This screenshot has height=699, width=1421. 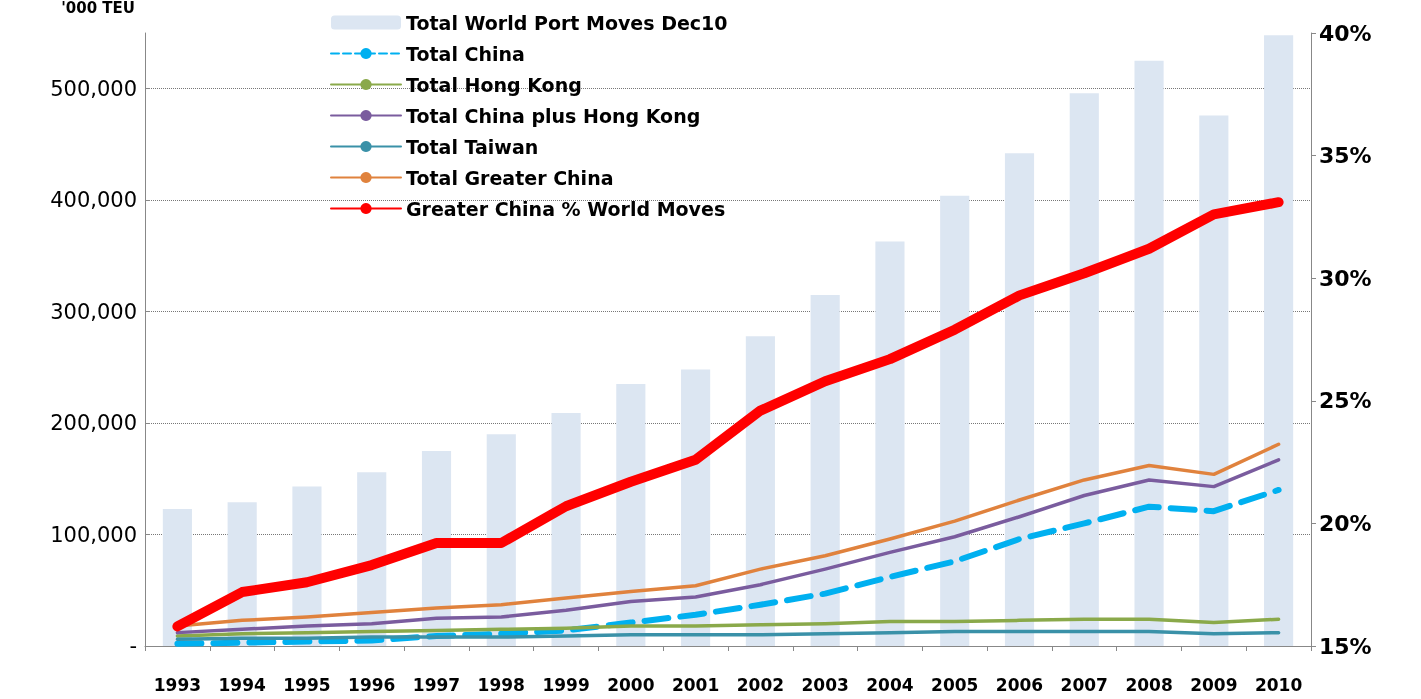 I want to click on x-tick-label: 2008, so click(x=1149, y=684).